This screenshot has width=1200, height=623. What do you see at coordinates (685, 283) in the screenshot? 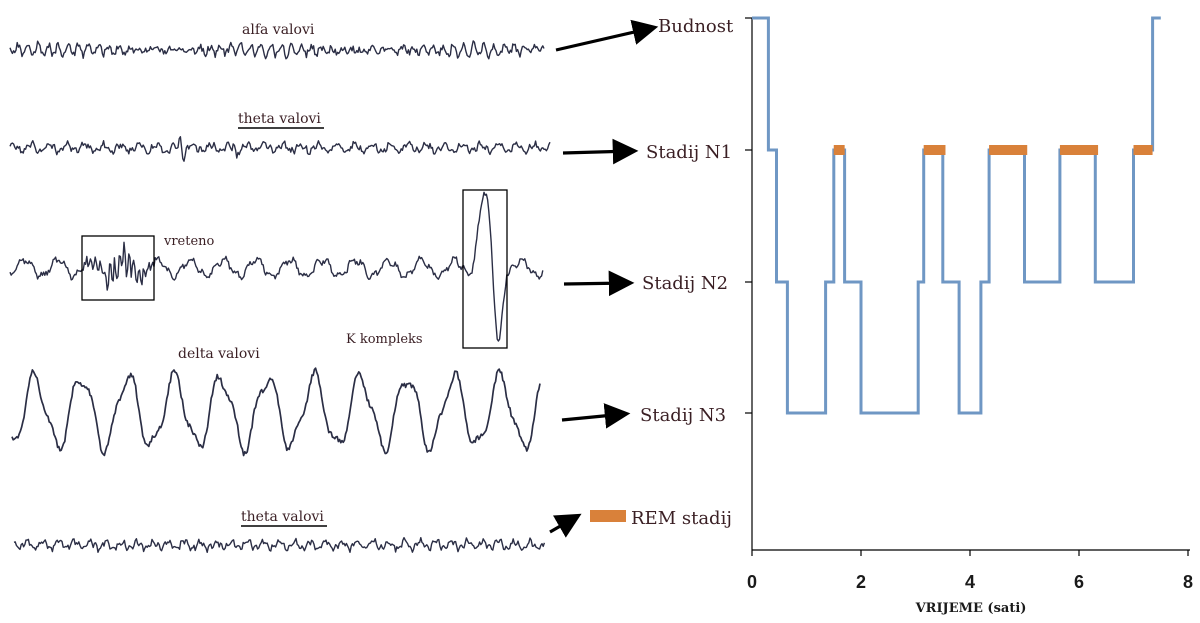
I see `stage-label-n2: Stadij N2` at bounding box center [685, 283].